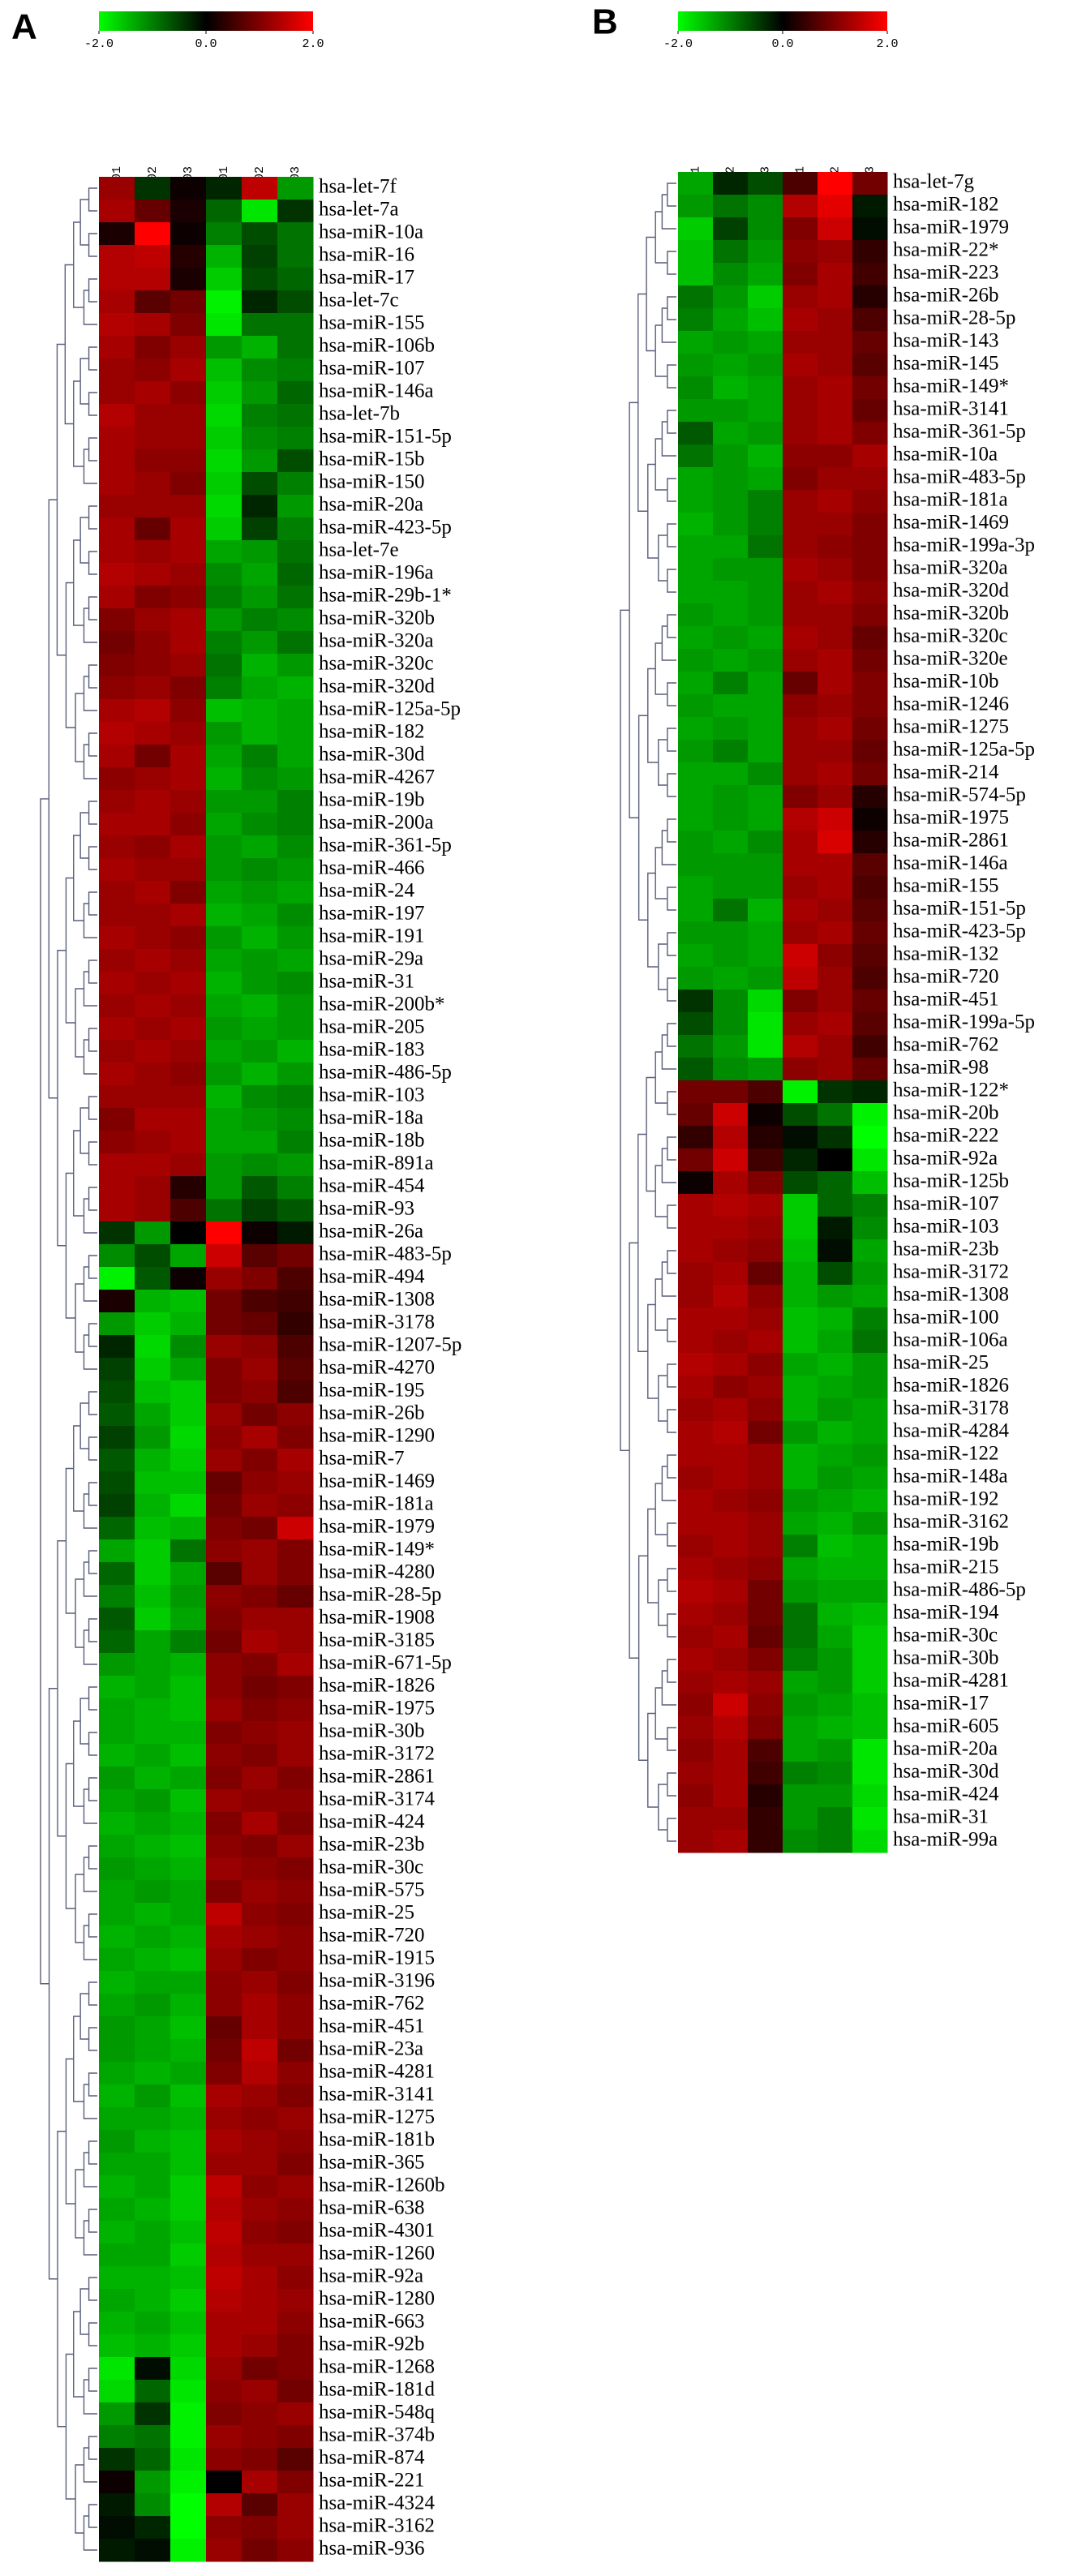 Image resolution: width=1073 pixels, height=2576 pixels. What do you see at coordinates (372, 800) in the screenshot?
I see `row-label: hsa-miR-19b` at bounding box center [372, 800].